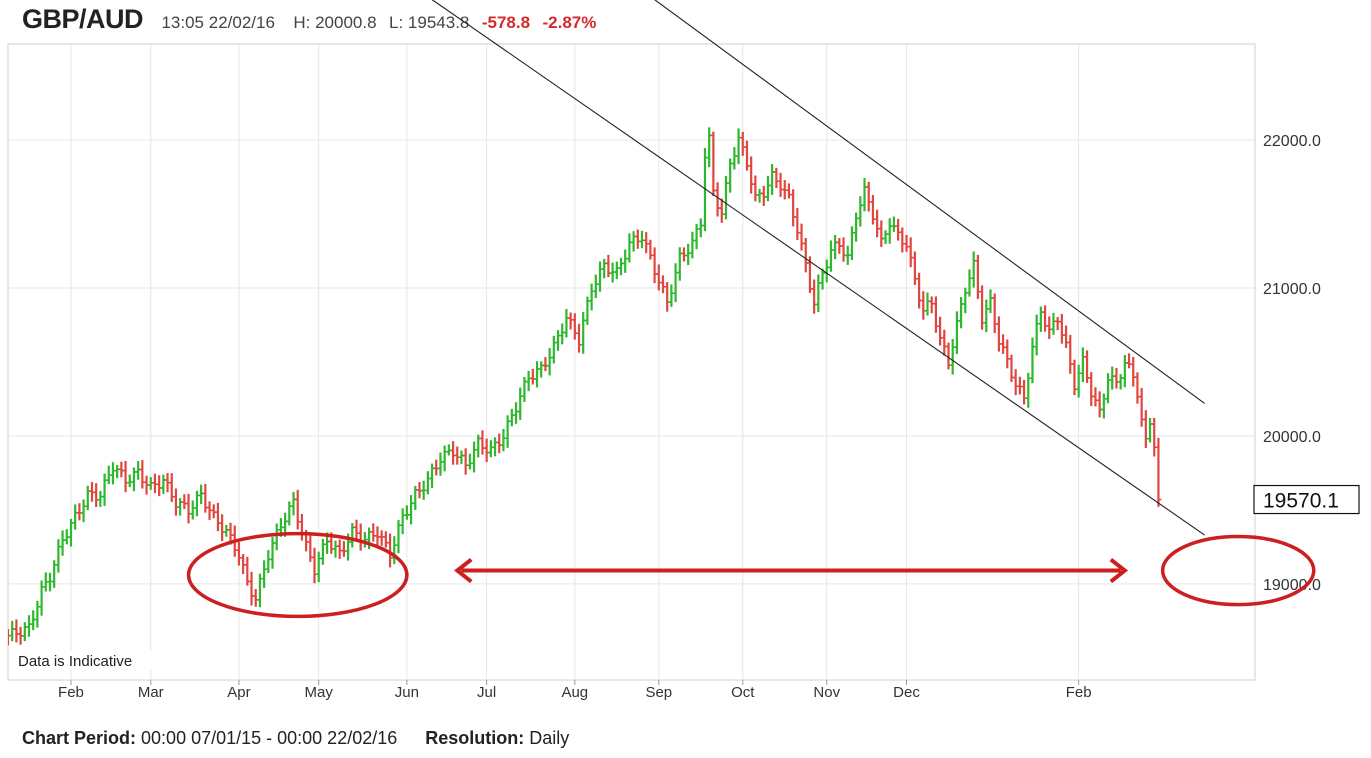 The height and width of the screenshot is (758, 1371). What do you see at coordinates (319, 692) in the screenshot?
I see `x-tick-label: May` at bounding box center [319, 692].